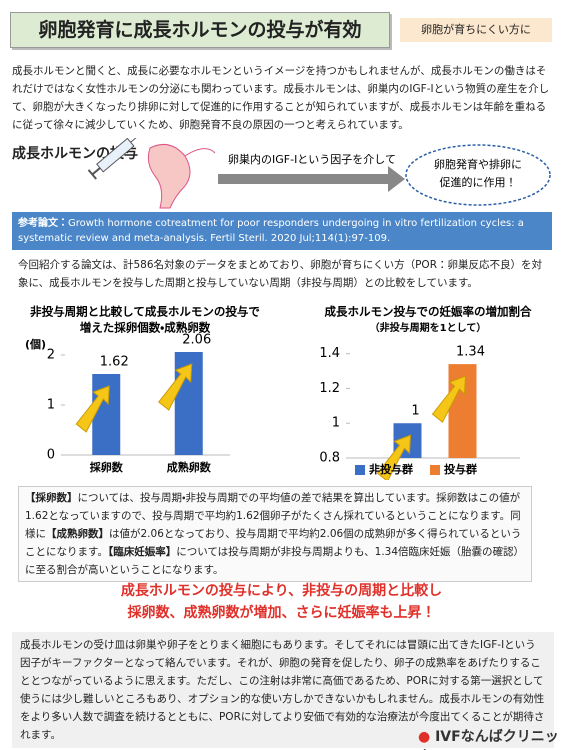  What do you see at coordinates (396, 179) in the screenshot?
I see `arrow-head` at bounding box center [396, 179].